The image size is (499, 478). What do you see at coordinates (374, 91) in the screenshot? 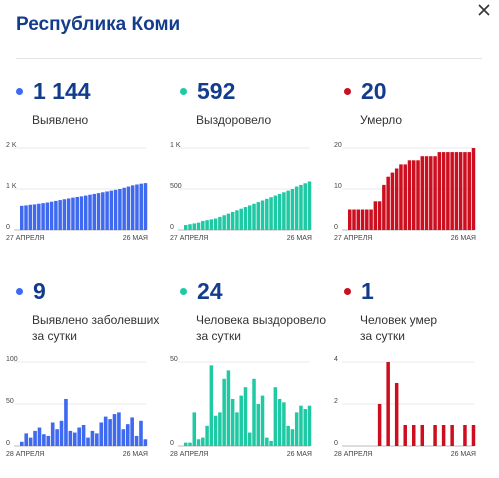
I see `stat-value: 20` at bounding box center [374, 91].